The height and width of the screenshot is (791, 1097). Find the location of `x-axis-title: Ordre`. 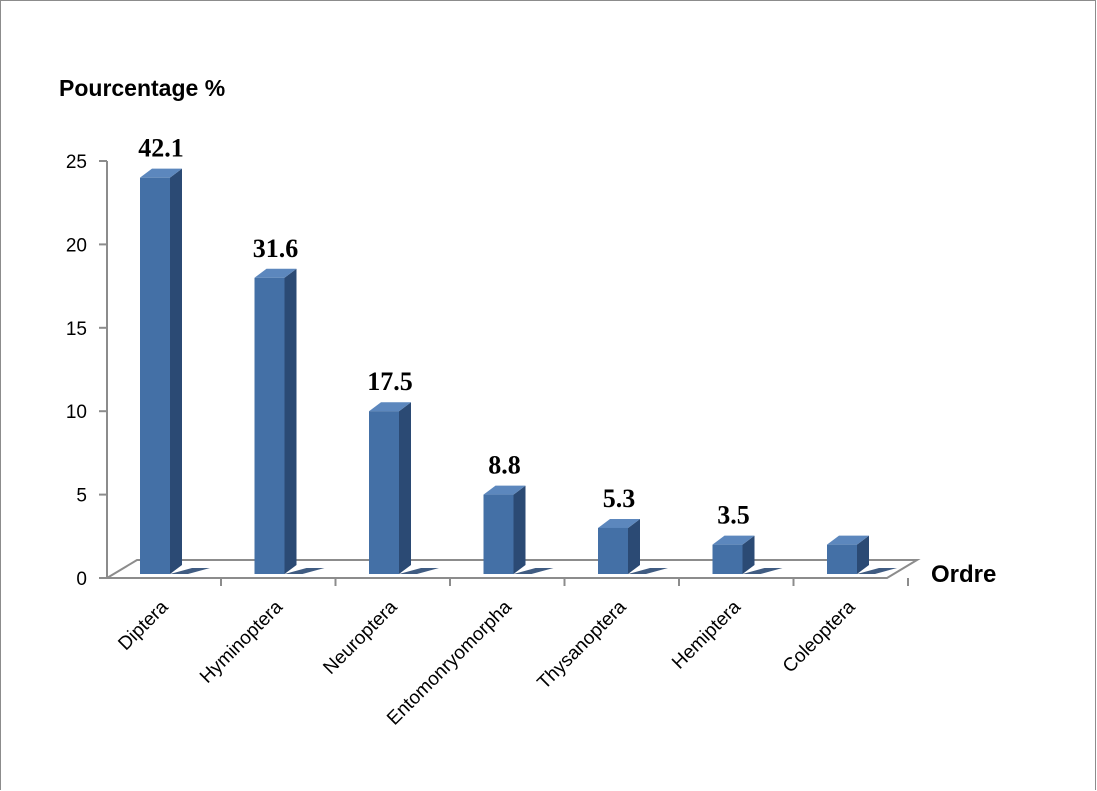

x-axis-title: Ordre is located at coordinates (963, 574).